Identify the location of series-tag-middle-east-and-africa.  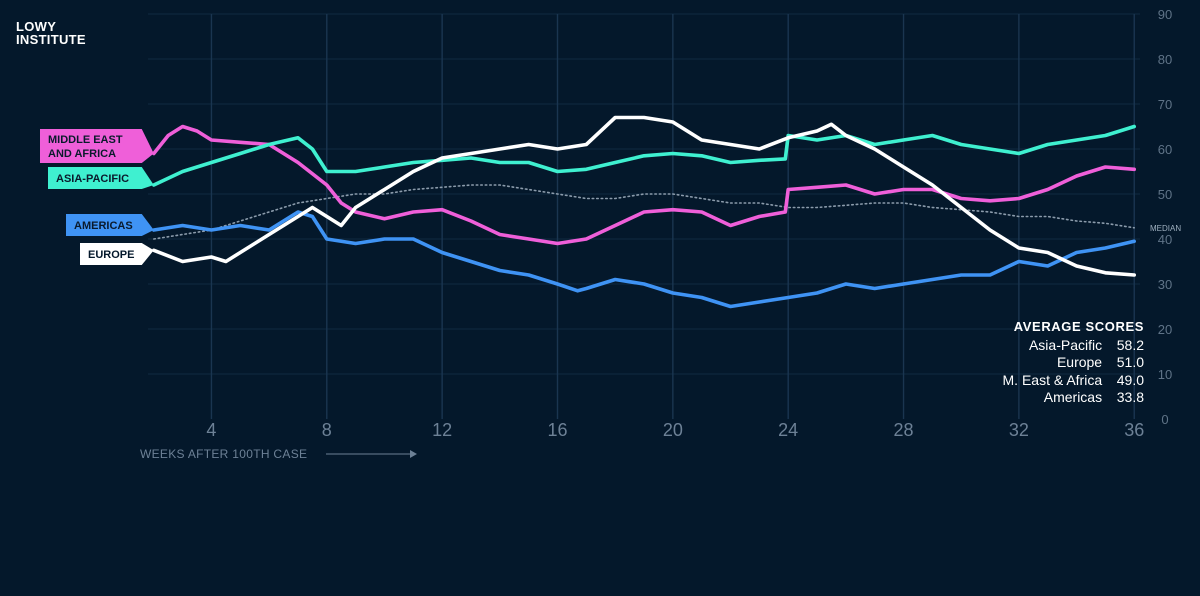
(97, 146).